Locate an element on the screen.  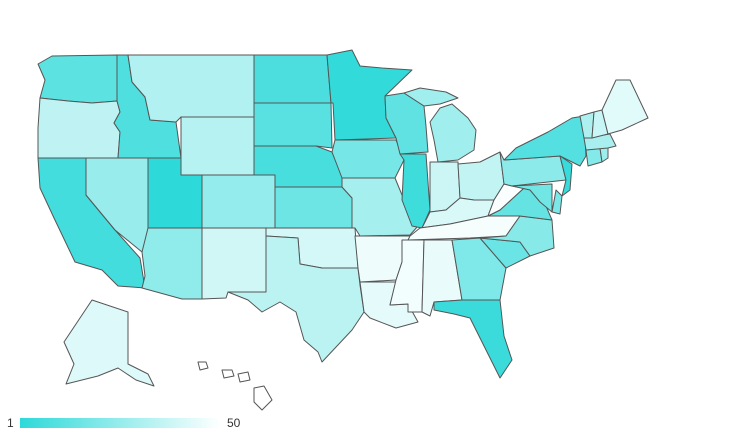
legend-max-label: 50 is located at coordinates (234, 423).